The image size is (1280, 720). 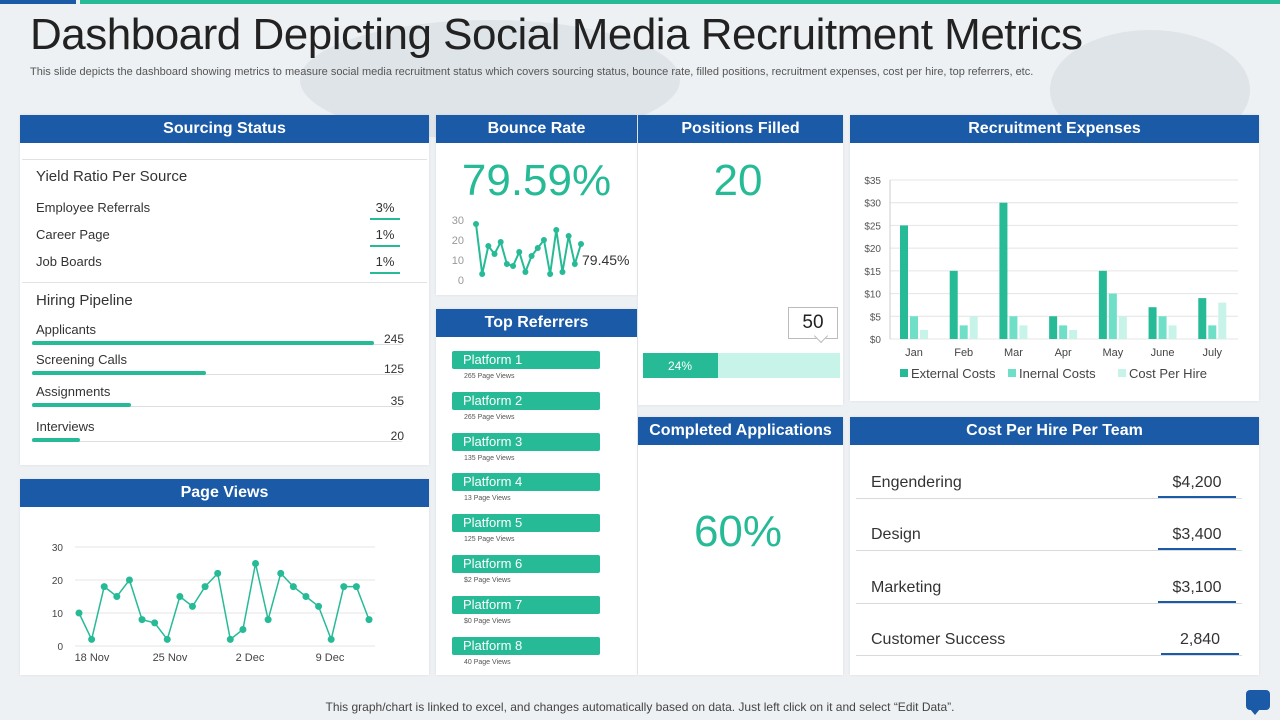 What do you see at coordinates (526, 604) in the screenshot?
I see `referrer-platform-button: Platform 7` at bounding box center [526, 604].